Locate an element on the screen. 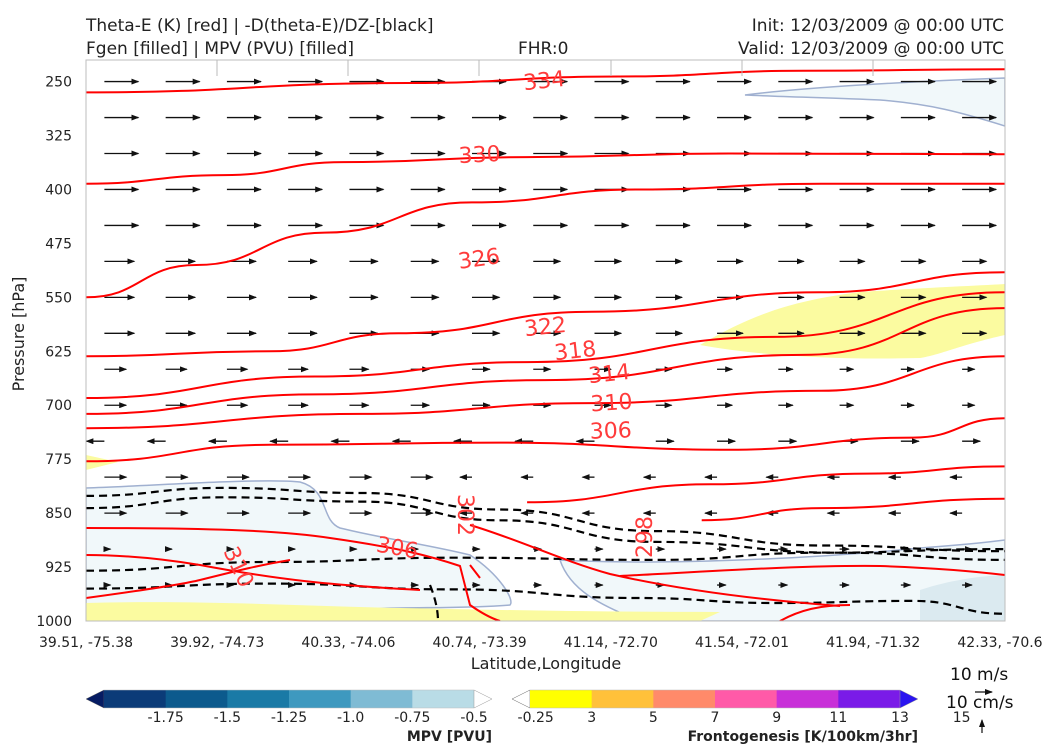  top-ticks is located at coordinates (545, 68).